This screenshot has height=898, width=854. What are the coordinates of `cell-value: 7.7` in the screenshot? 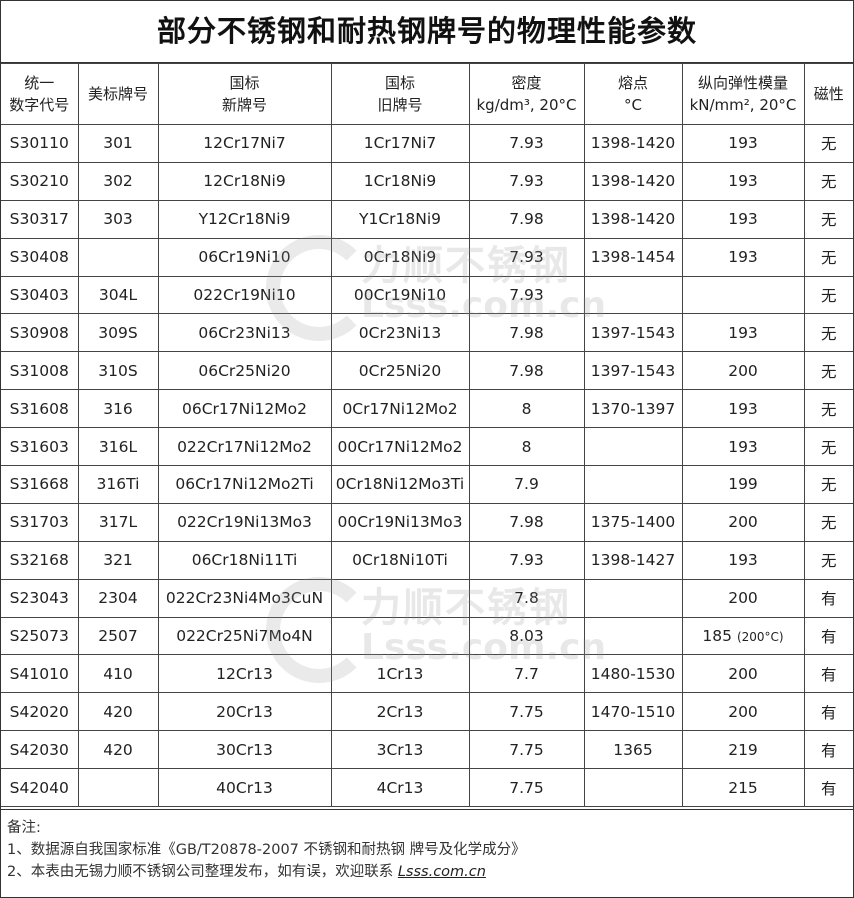 It's located at (526, 673).